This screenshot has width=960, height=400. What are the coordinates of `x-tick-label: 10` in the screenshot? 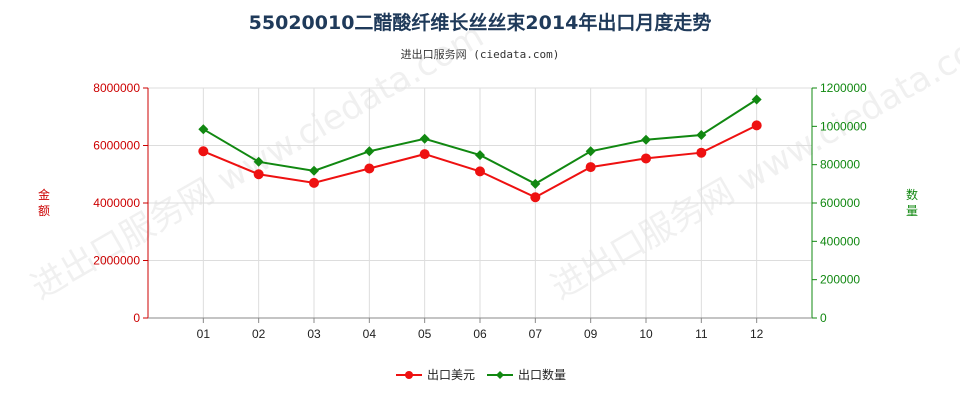 It's located at (646, 334).